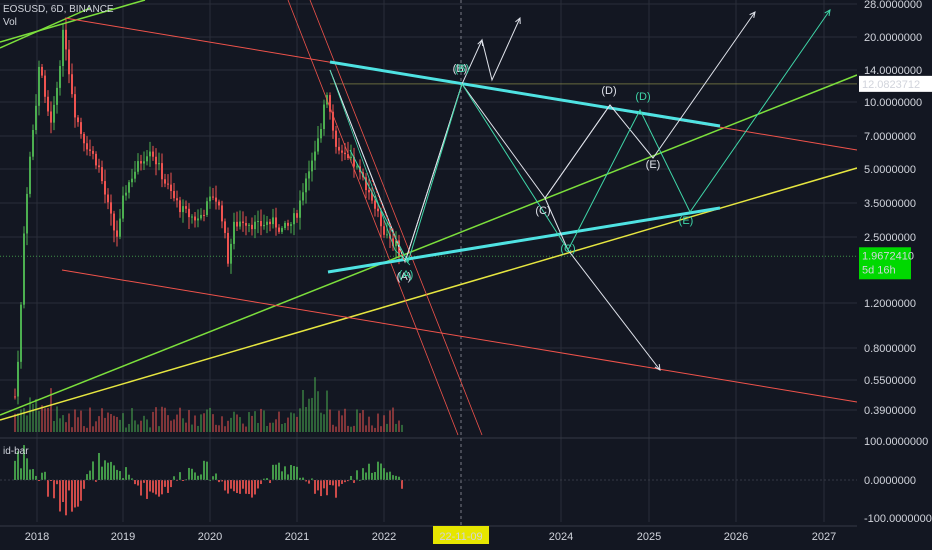 The width and height of the screenshot is (932, 550). I want to click on cyan-triangle-bottom, so click(524, 240).